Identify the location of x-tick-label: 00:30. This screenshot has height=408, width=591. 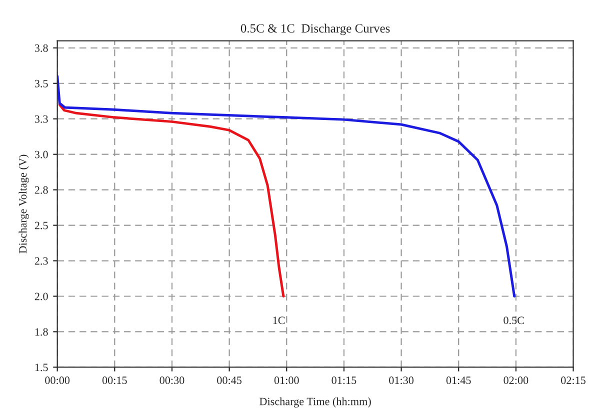
(172, 380).